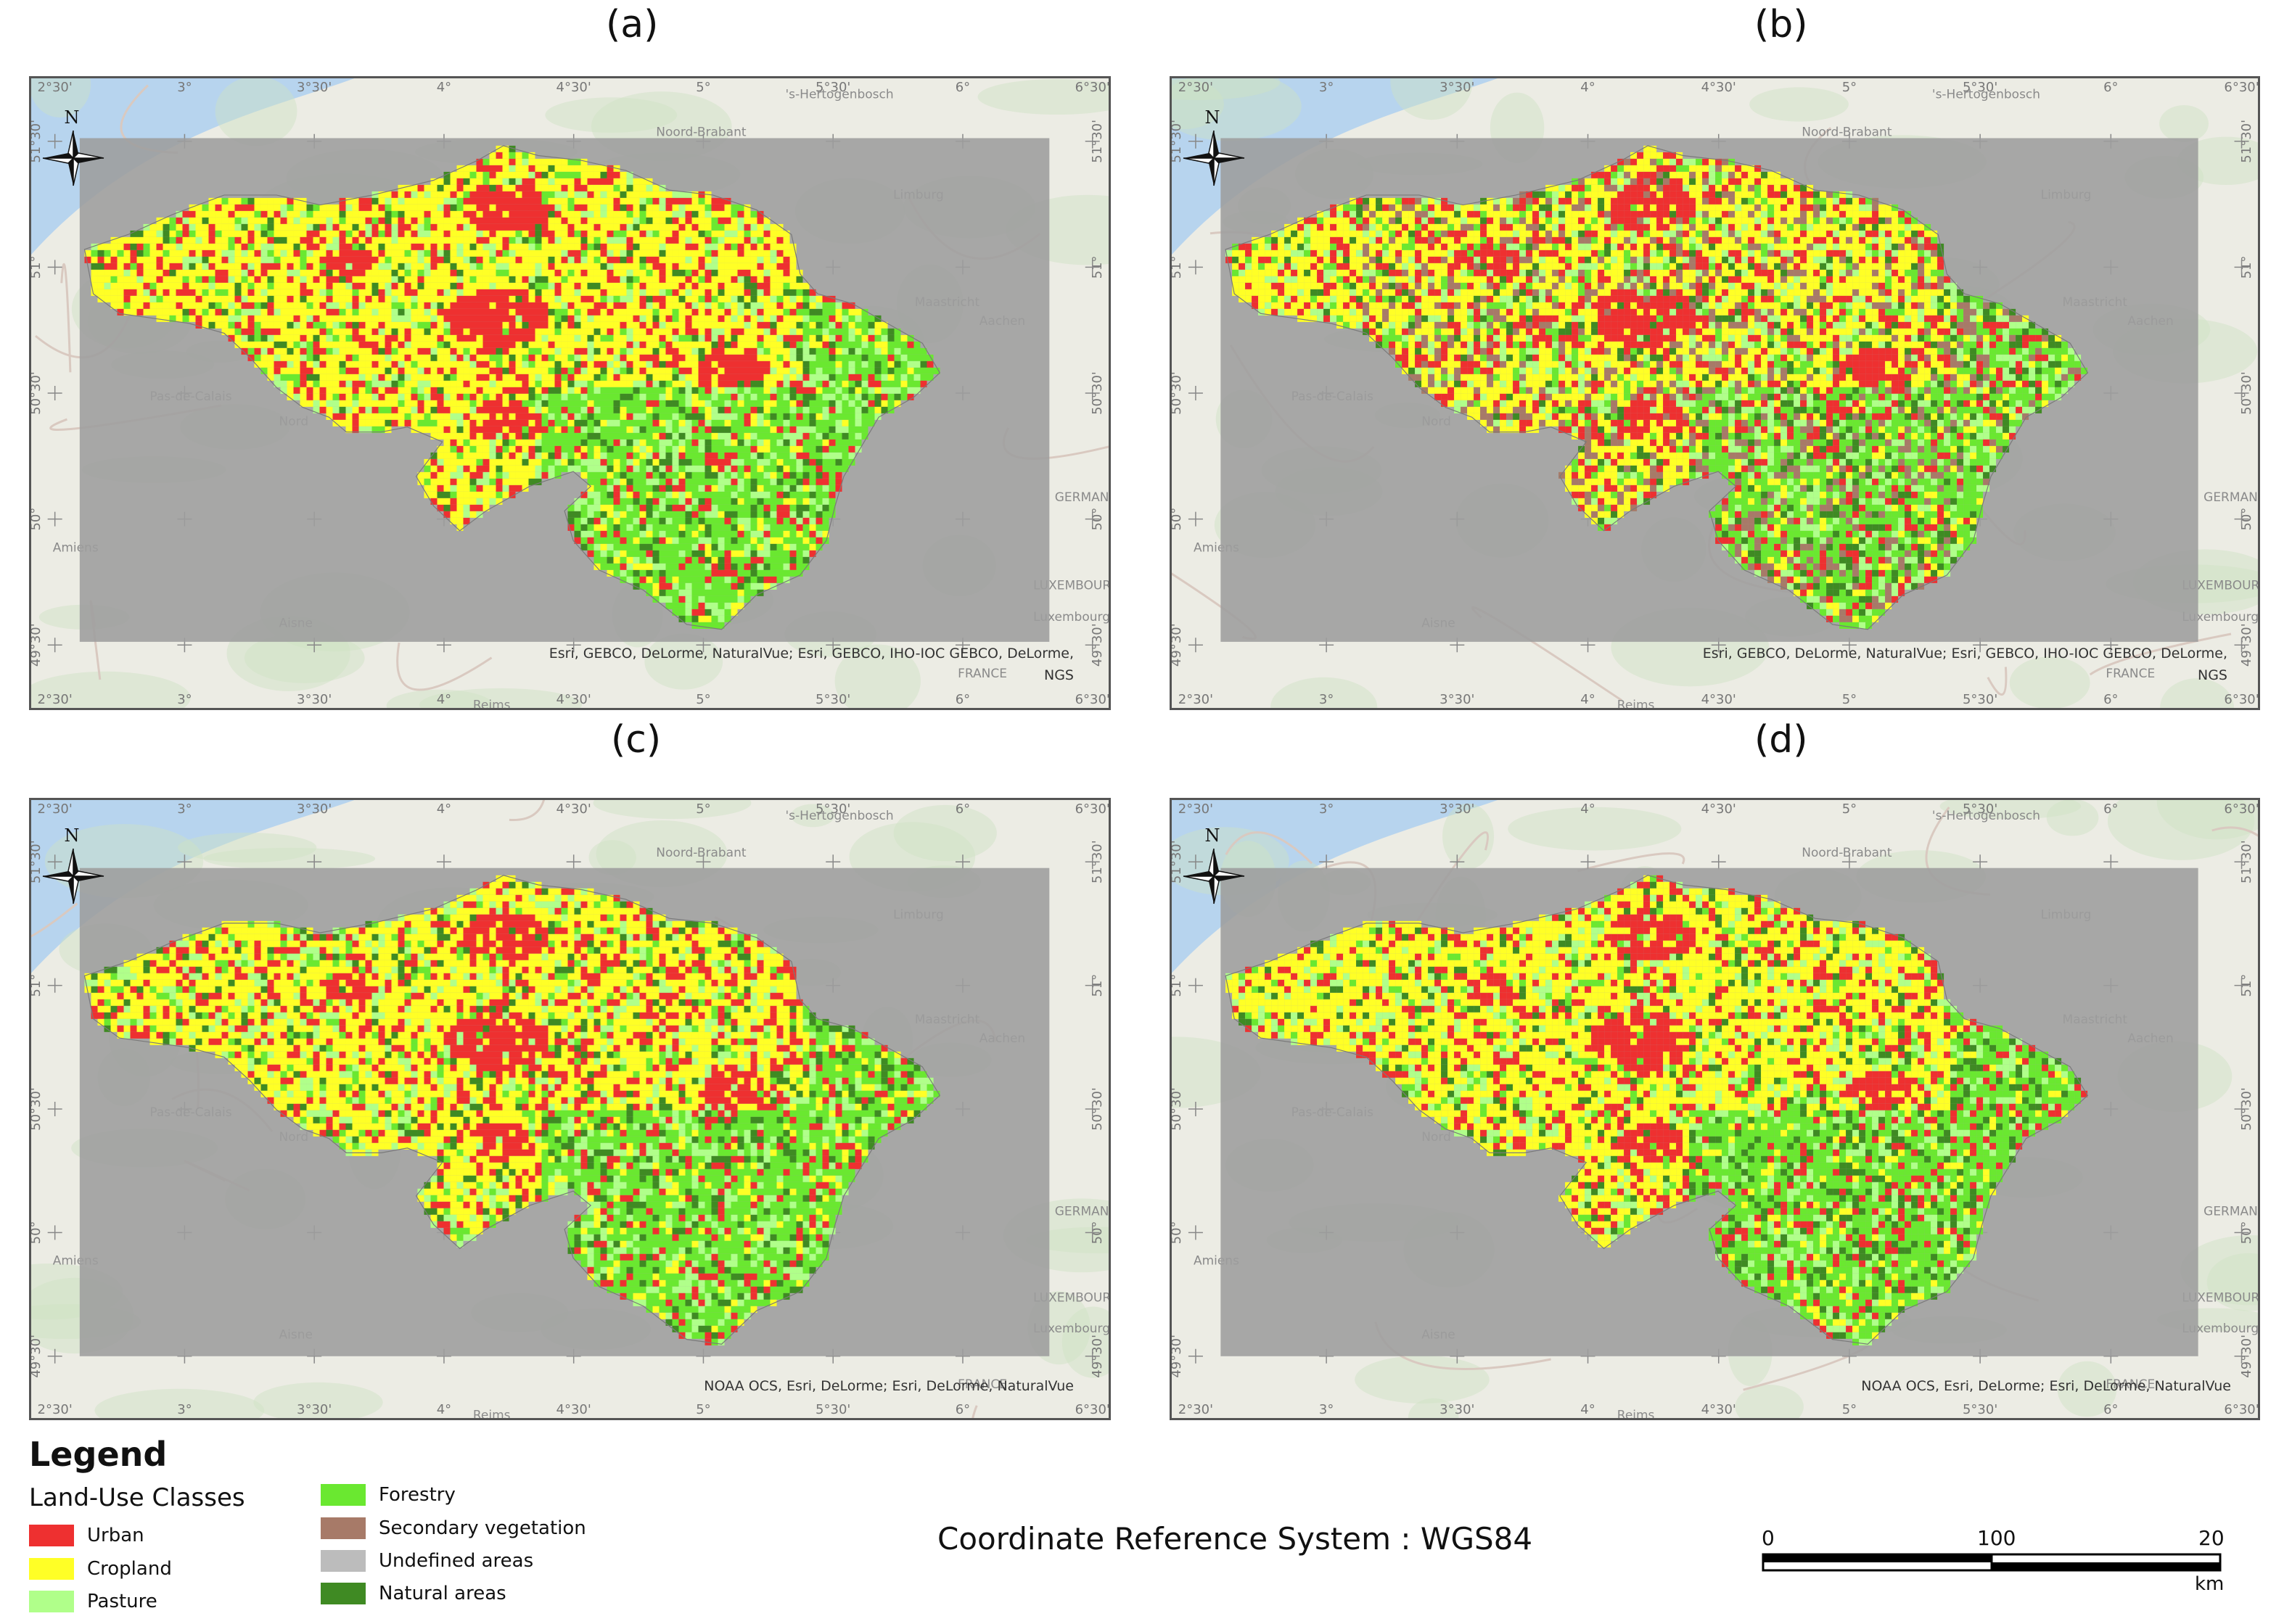  I want to click on grid-cross, so click(1092, 519).